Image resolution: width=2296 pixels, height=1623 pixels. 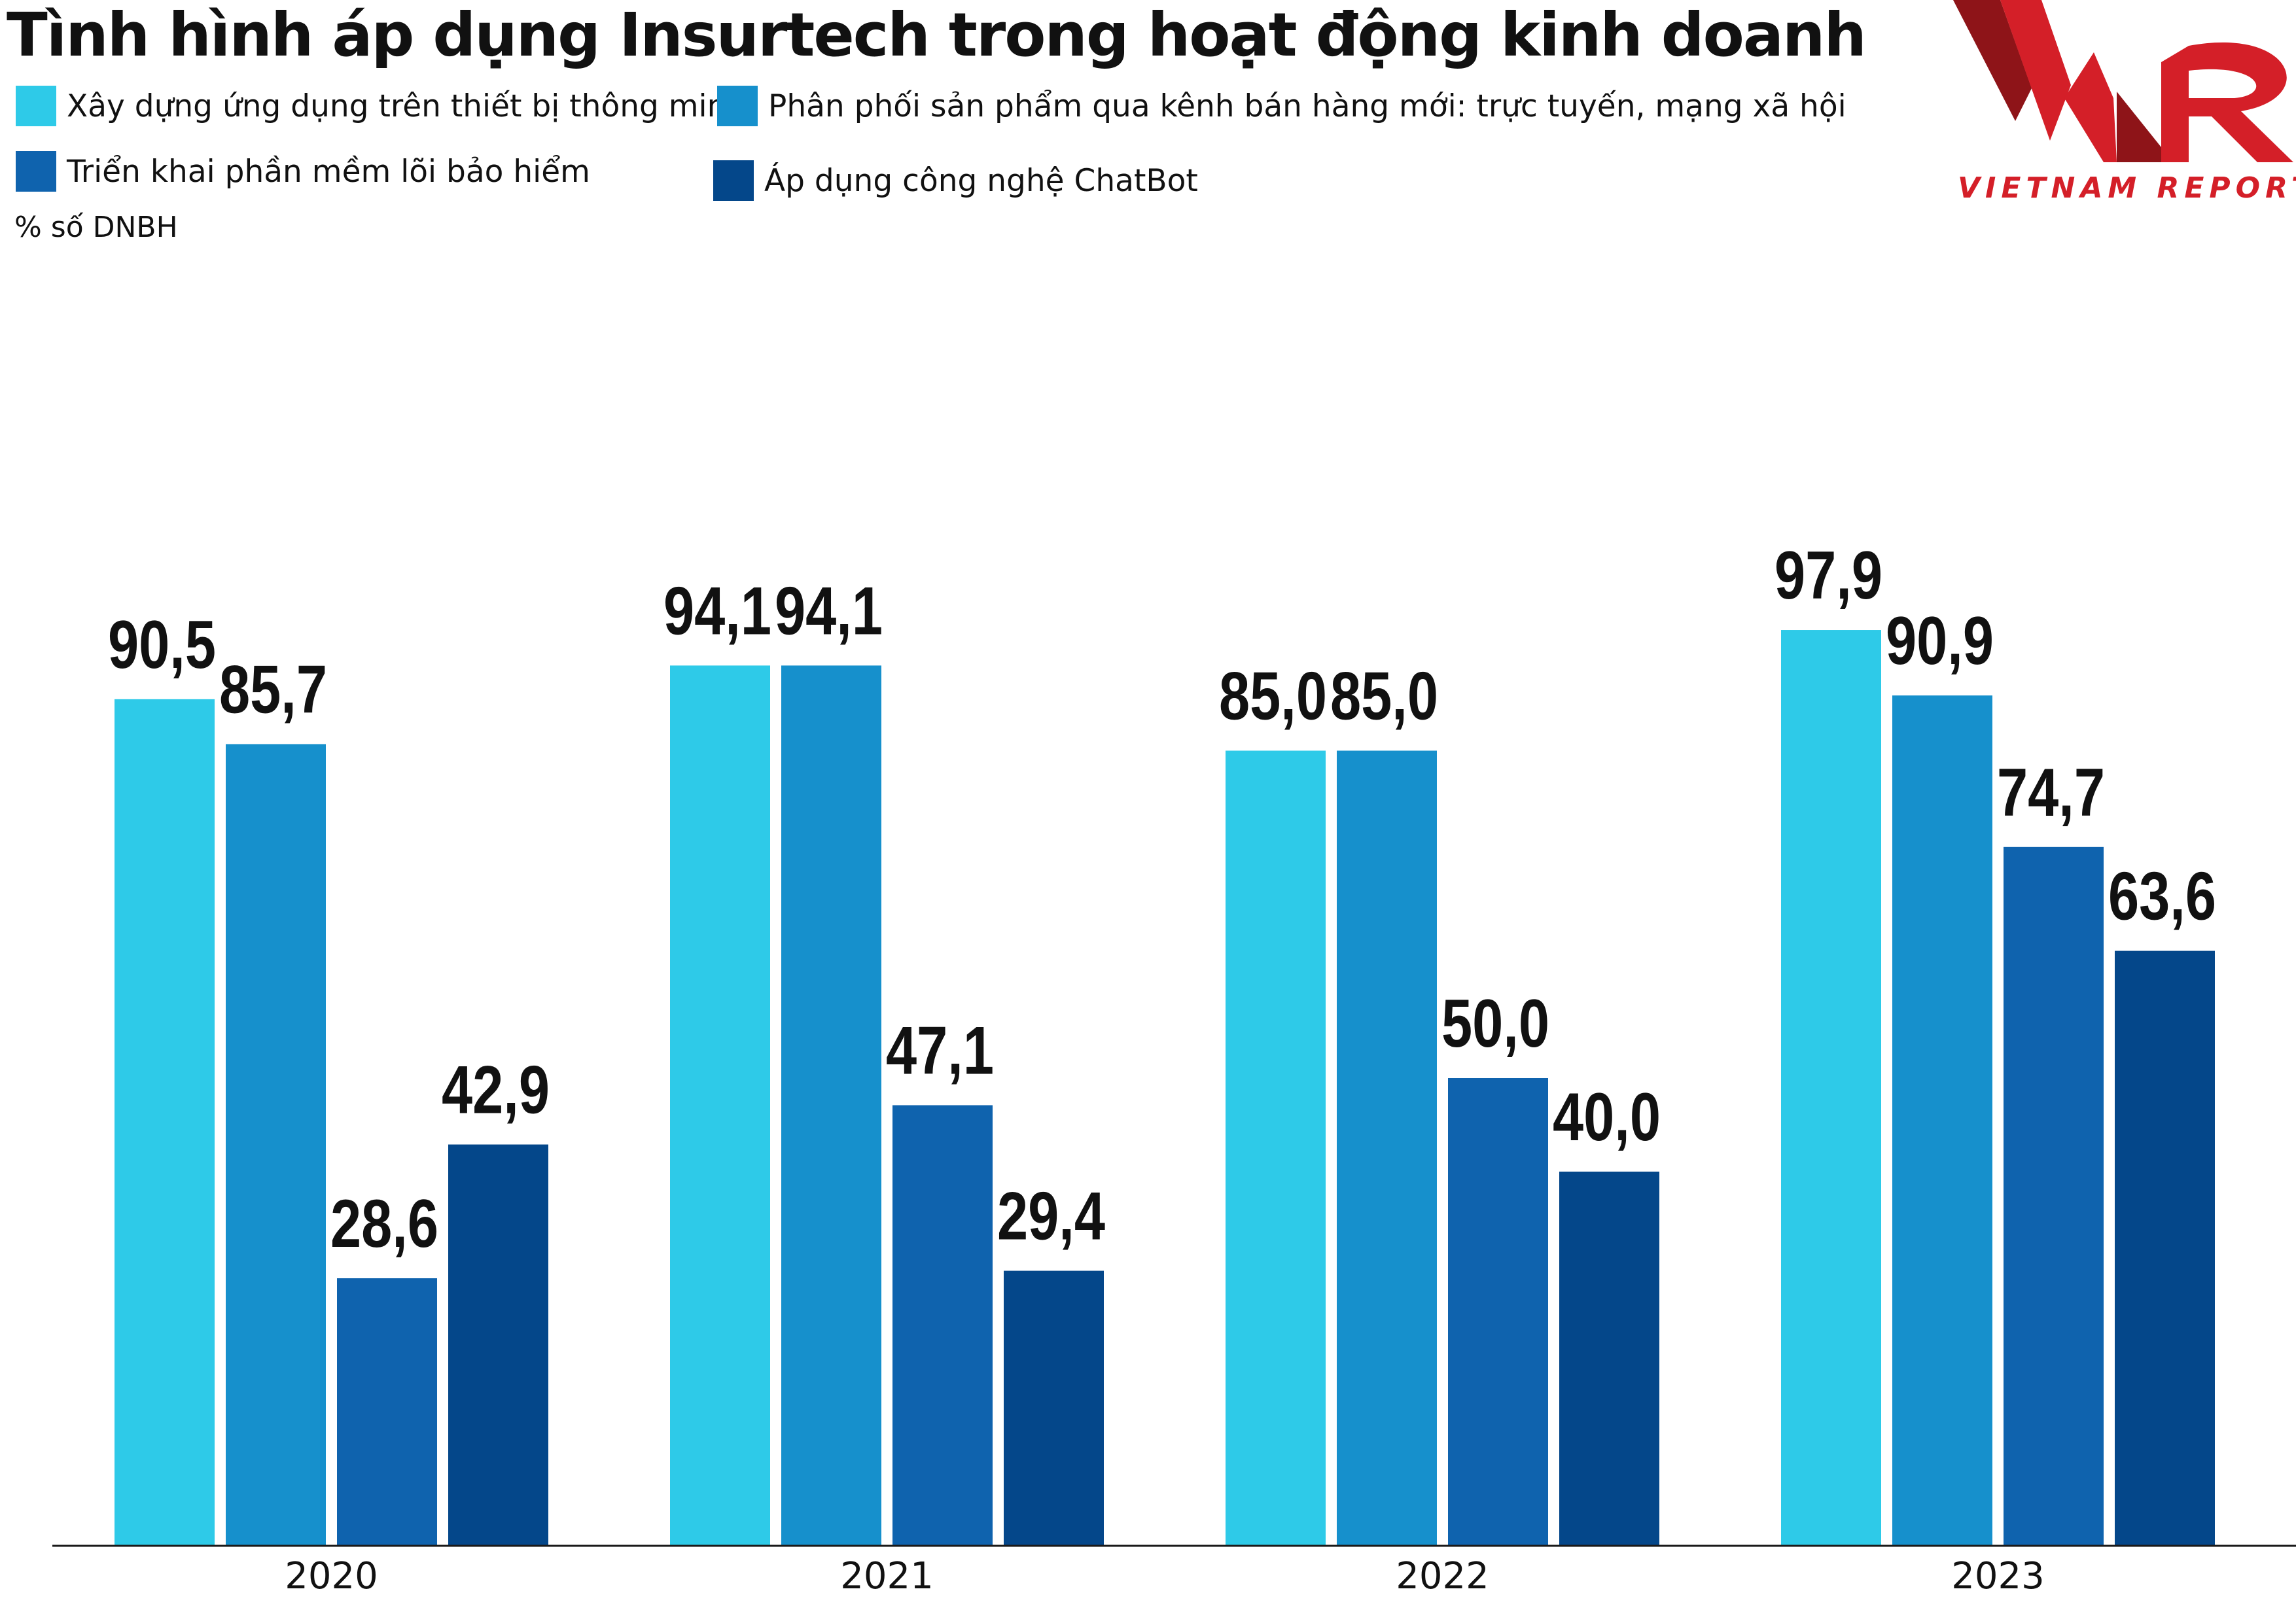 What do you see at coordinates (717, 611) in the screenshot?
I see `data-label-2021-series-1: 94,1` at bounding box center [717, 611].